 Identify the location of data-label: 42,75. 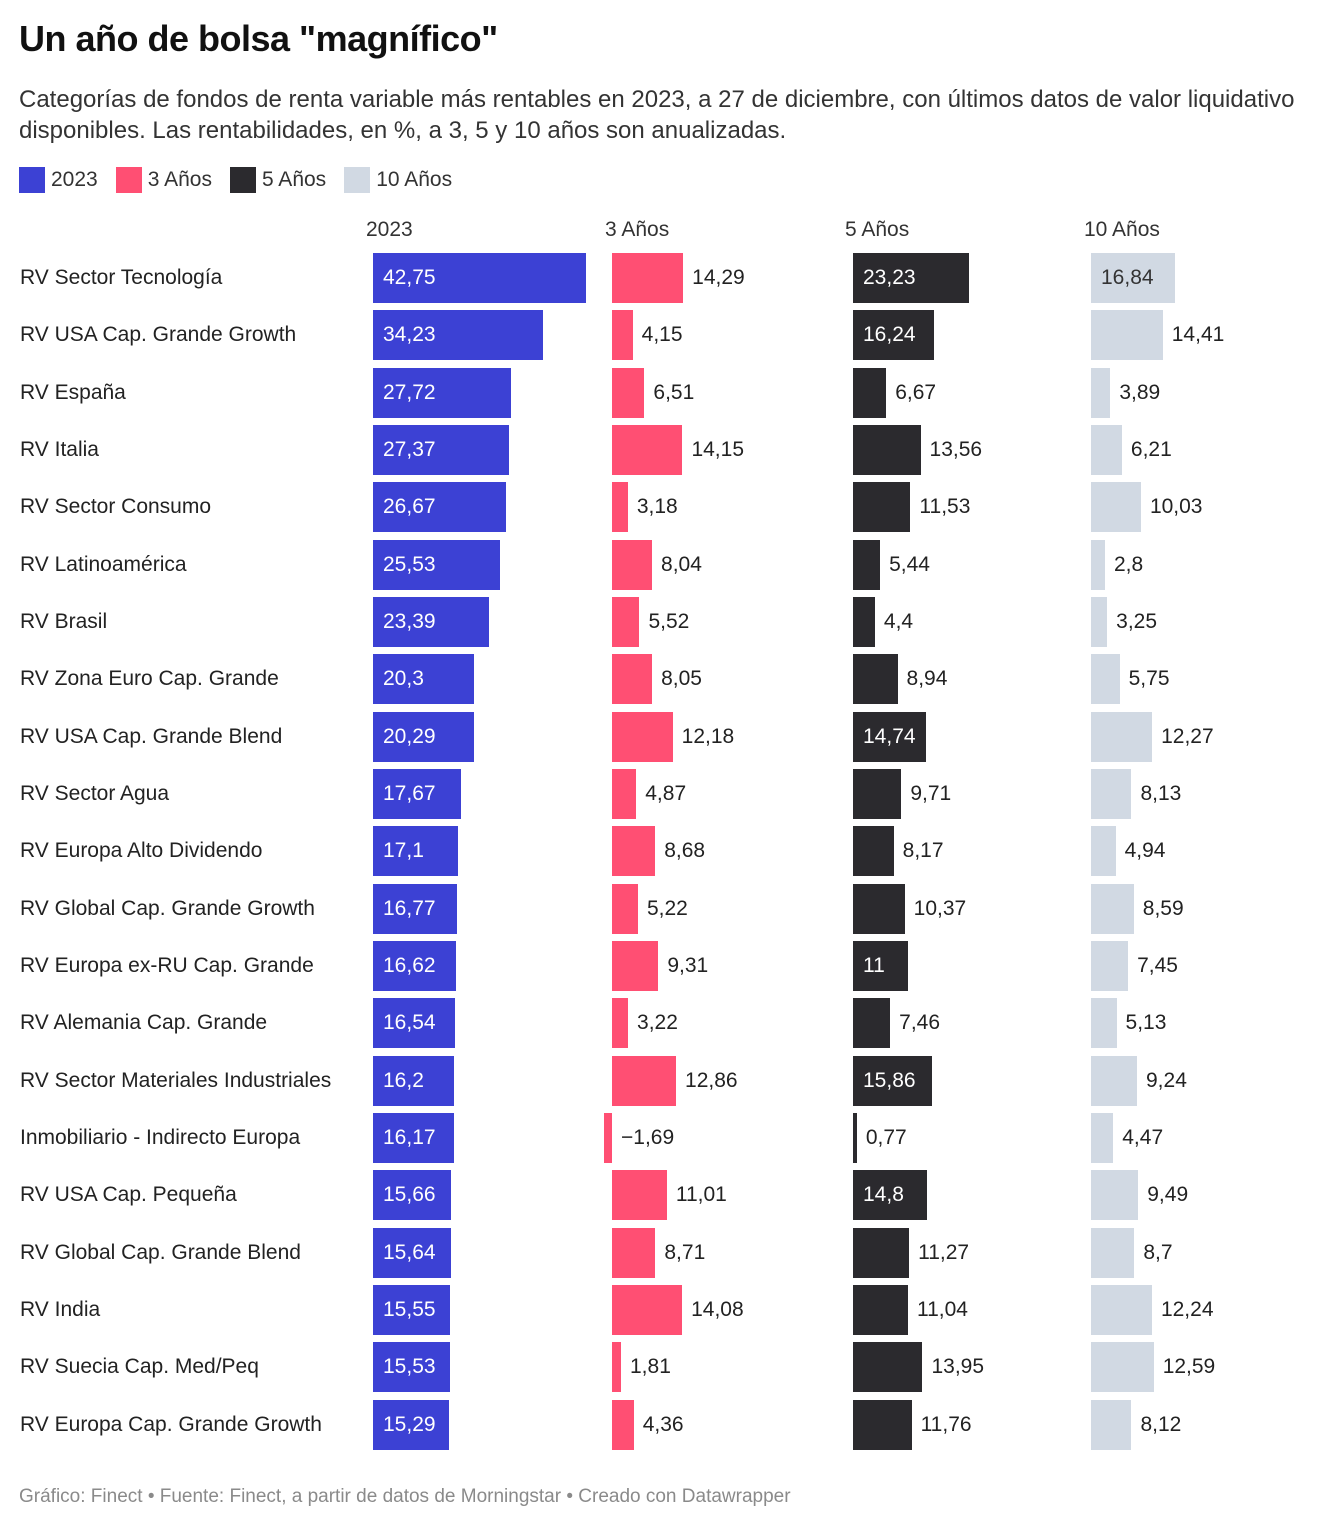
(409, 277).